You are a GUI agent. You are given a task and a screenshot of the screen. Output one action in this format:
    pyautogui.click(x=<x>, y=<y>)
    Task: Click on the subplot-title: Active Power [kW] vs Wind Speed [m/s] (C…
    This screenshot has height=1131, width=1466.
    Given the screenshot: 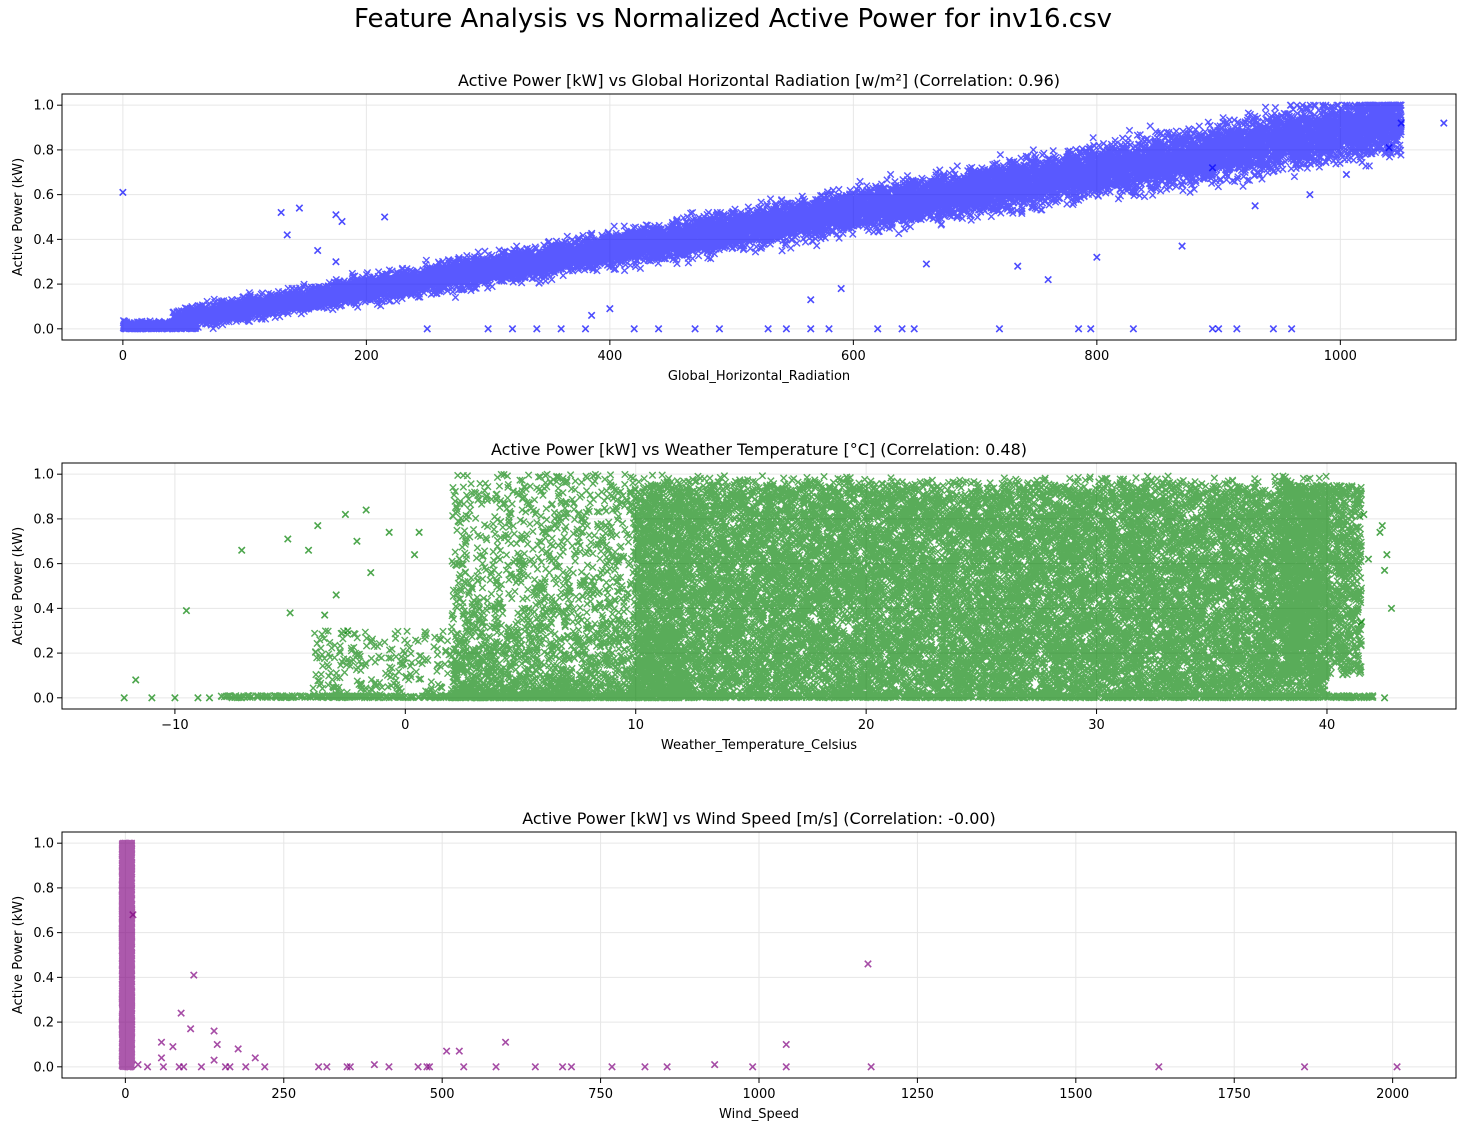 What is the action you would take?
    pyautogui.click(x=759, y=818)
    